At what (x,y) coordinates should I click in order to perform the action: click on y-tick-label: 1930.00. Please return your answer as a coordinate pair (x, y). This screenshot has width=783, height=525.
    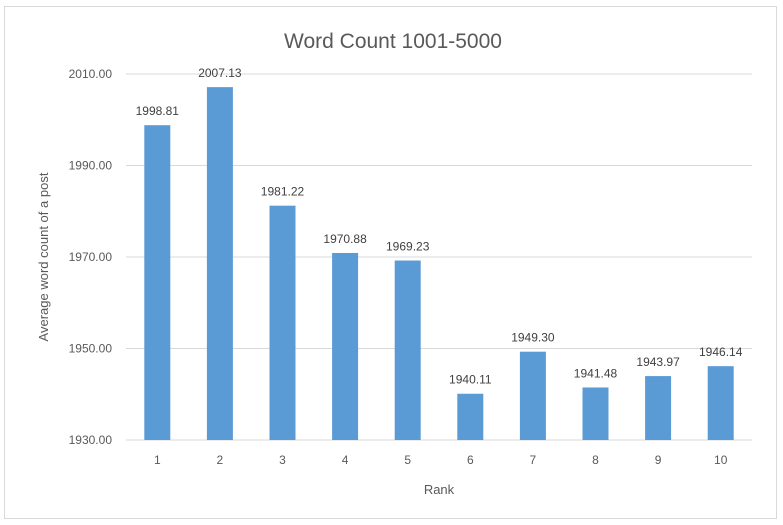
    Looking at the image, I should click on (91, 440).